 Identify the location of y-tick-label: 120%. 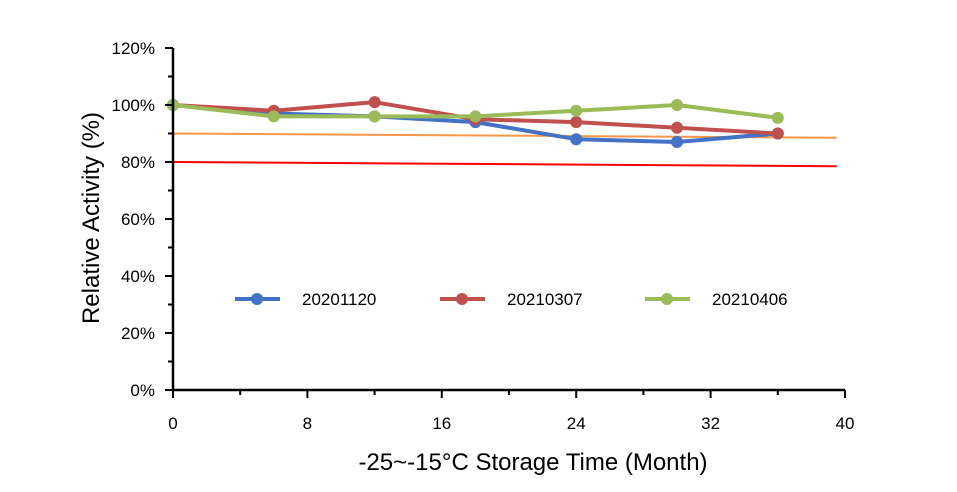
(133, 48).